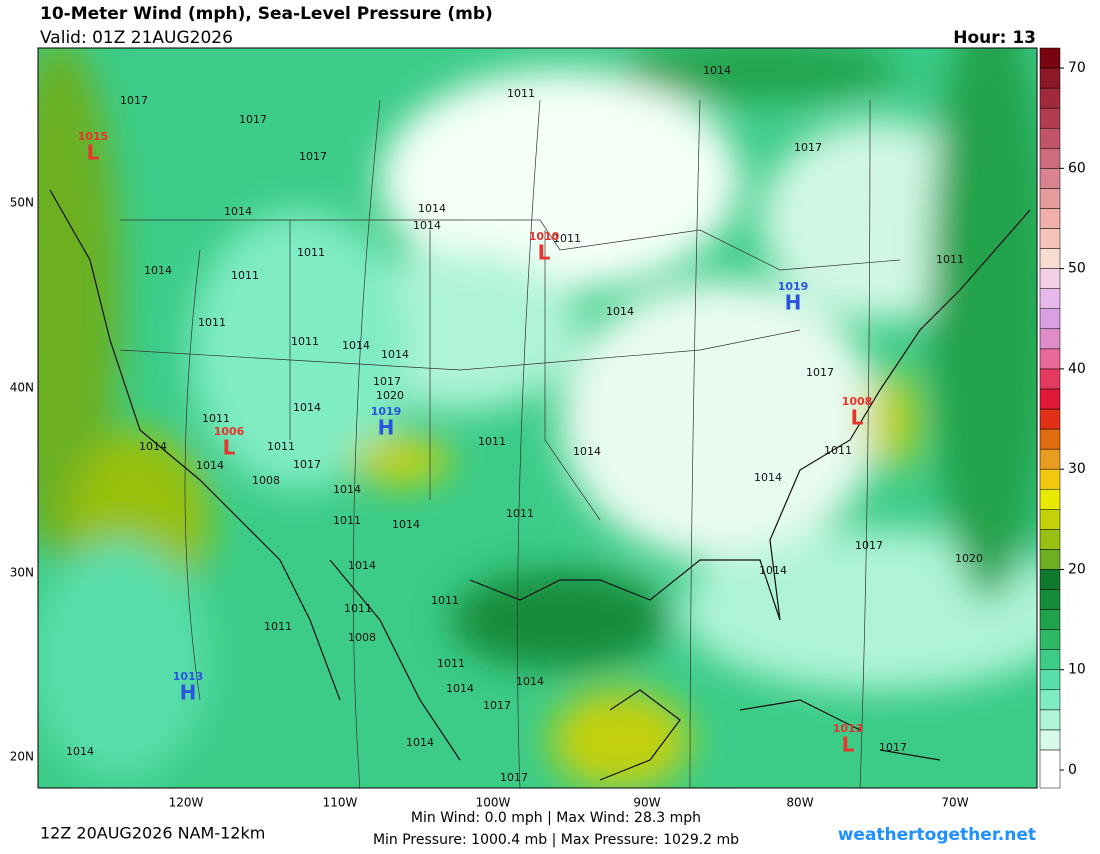 Image resolution: width=1100 pixels, height=854 pixels. I want to click on colorbar-tick-label: 60, so click(1077, 168).